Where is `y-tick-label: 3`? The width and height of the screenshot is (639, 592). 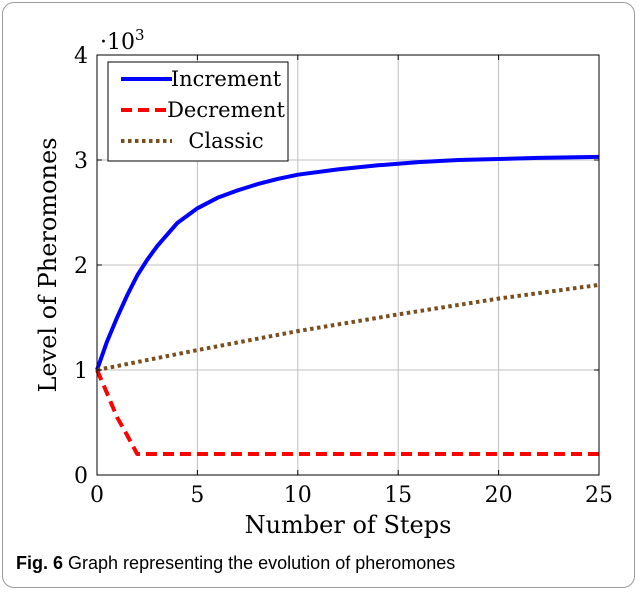 y-tick-label: 3 is located at coordinates (81, 161).